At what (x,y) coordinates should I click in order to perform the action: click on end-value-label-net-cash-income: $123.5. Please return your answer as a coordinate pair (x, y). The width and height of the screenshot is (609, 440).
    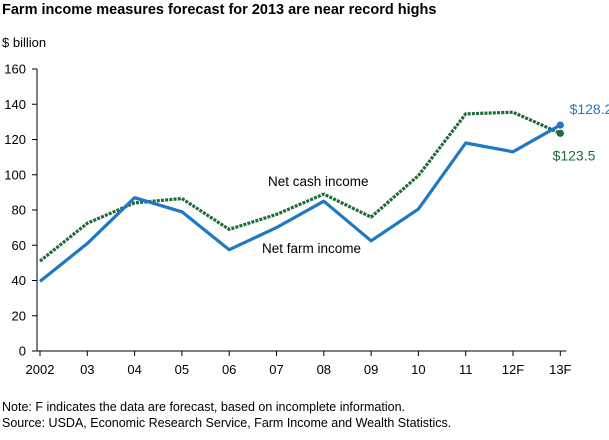
    Looking at the image, I should click on (574, 155).